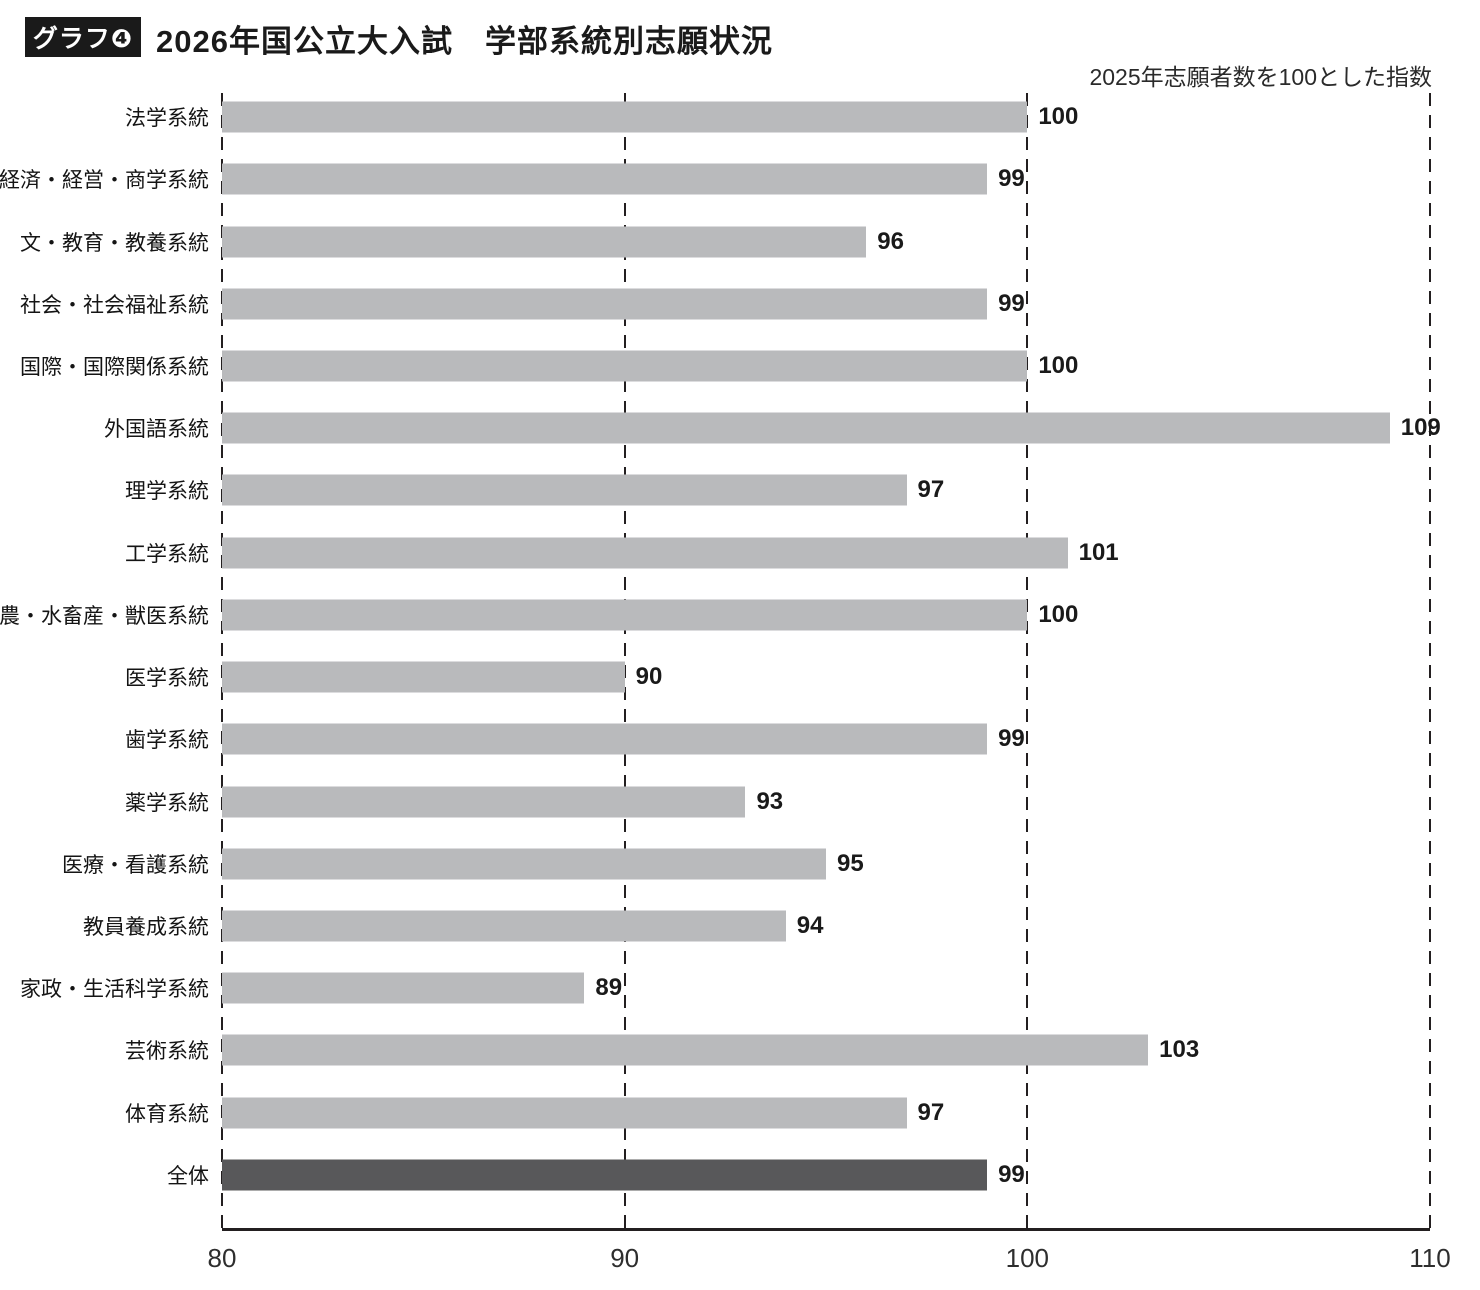 The image size is (1480, 1290). I want to click on category-label: 歯学系統, so click(167, 741).